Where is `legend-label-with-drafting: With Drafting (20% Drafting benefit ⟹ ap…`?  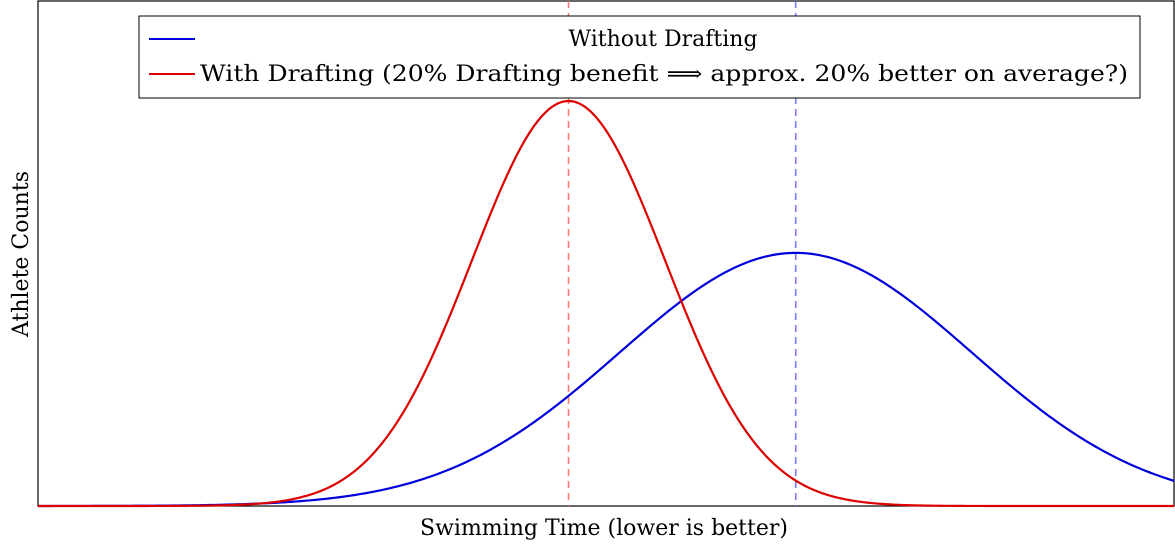 legend-label-with-drafting: With Drafting (20% Drafting benefit ⟹ ap… is located at coordinates (664, 74).